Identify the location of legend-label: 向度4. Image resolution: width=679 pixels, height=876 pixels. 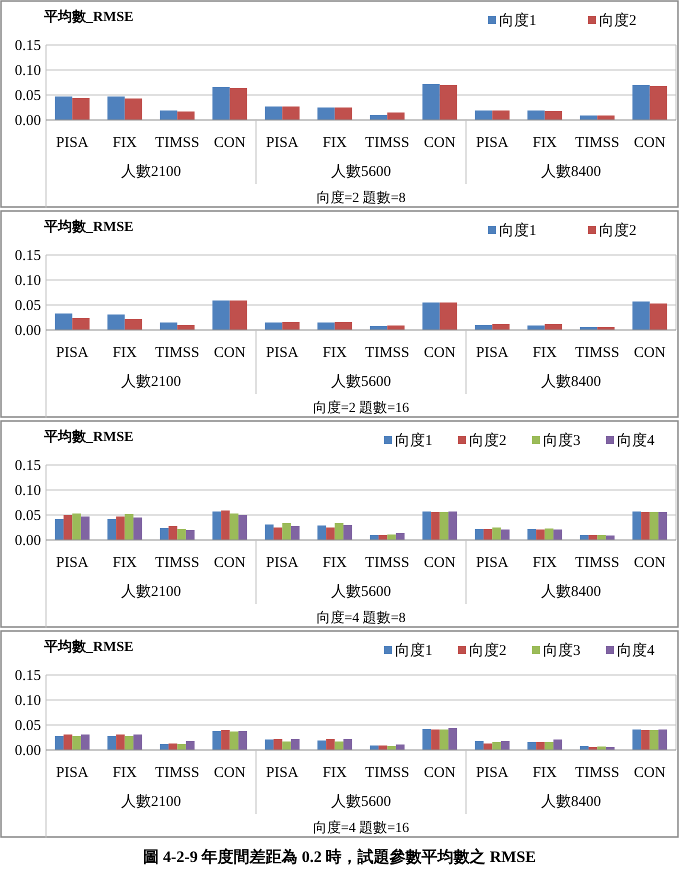
(636, 650).